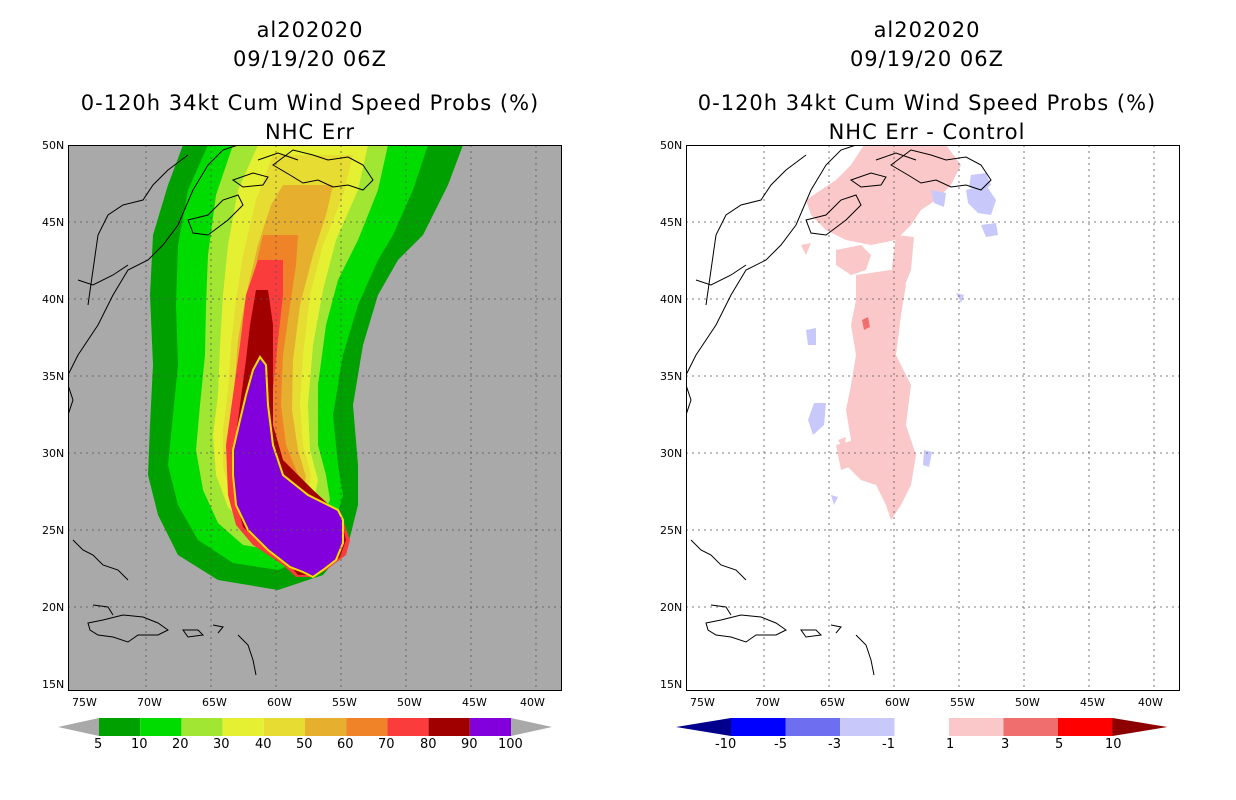 The width and height of the screenshot is (1236, 800). I want to click on right-lon-label: 60W, so click(897, 702).